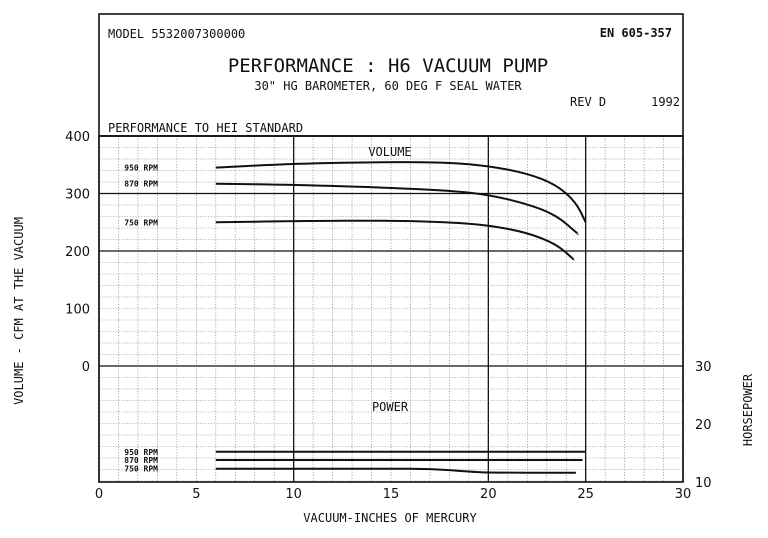 The width and height of the screenshot is (768, 538). I want to click on volume-rpm-label: 750 RPM, so click(141, 222).